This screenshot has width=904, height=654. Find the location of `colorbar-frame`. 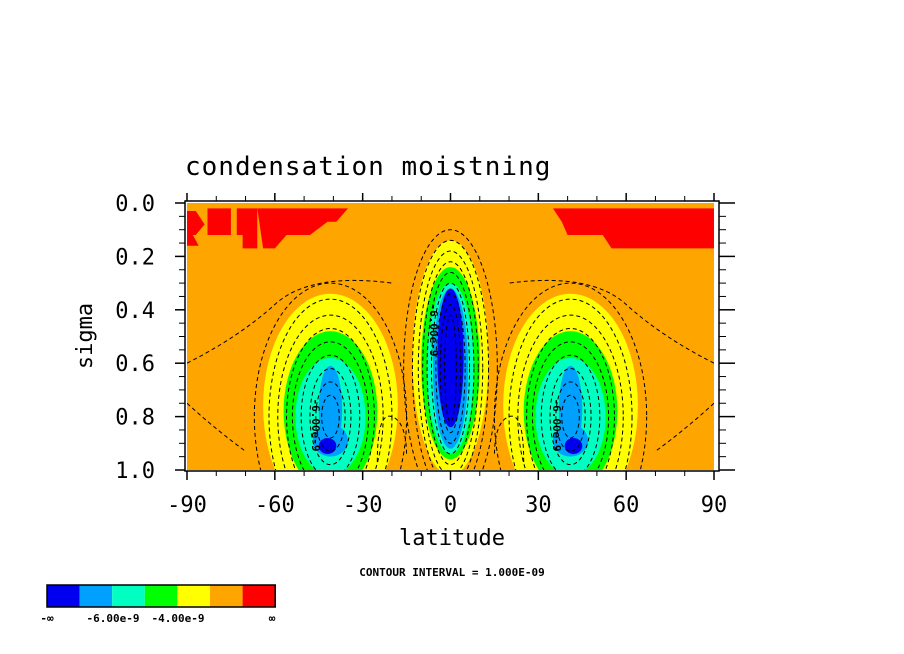

colorbar-frame is located at coordinates (161, 596).